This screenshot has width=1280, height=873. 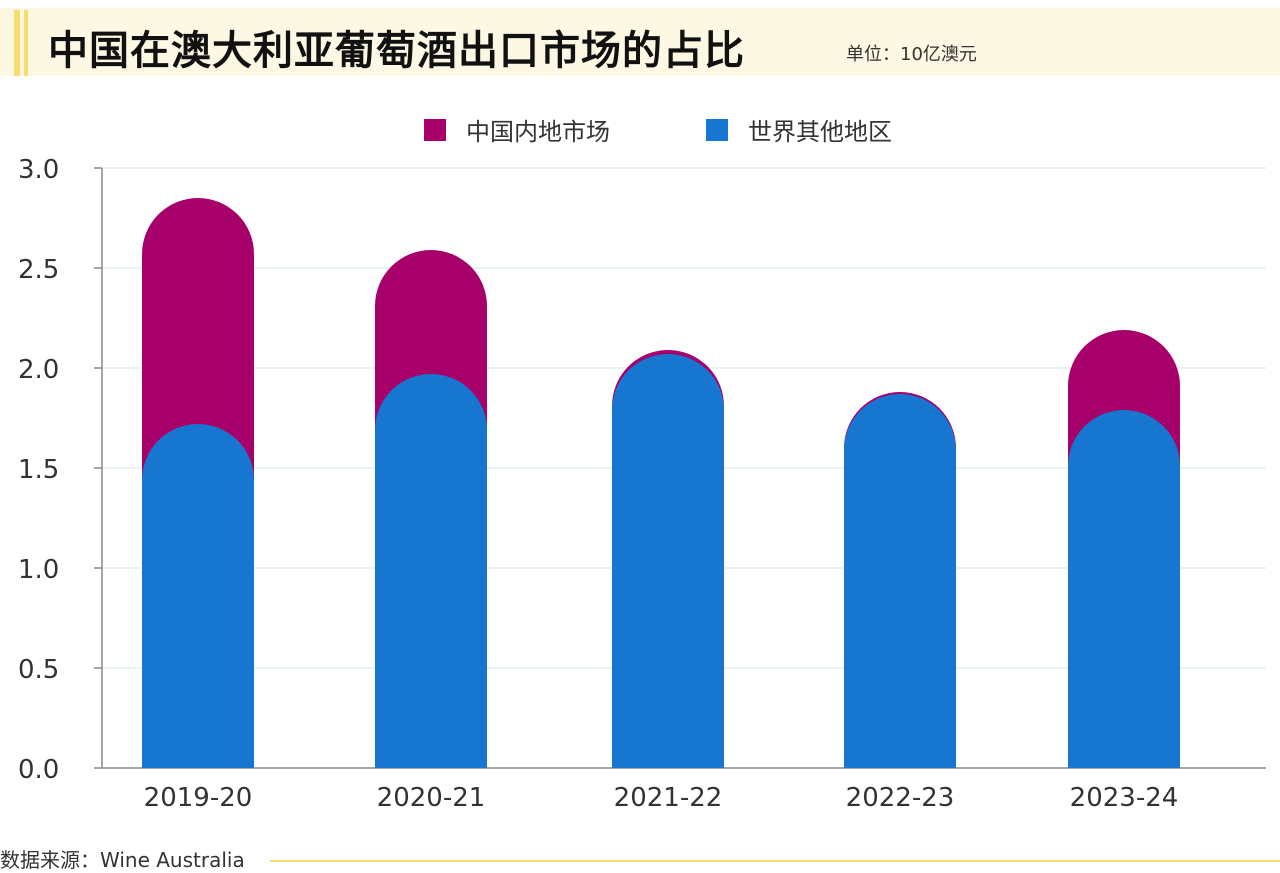 I want to click on y-tick-label-2: 1.0, so click(x=38, y=570).